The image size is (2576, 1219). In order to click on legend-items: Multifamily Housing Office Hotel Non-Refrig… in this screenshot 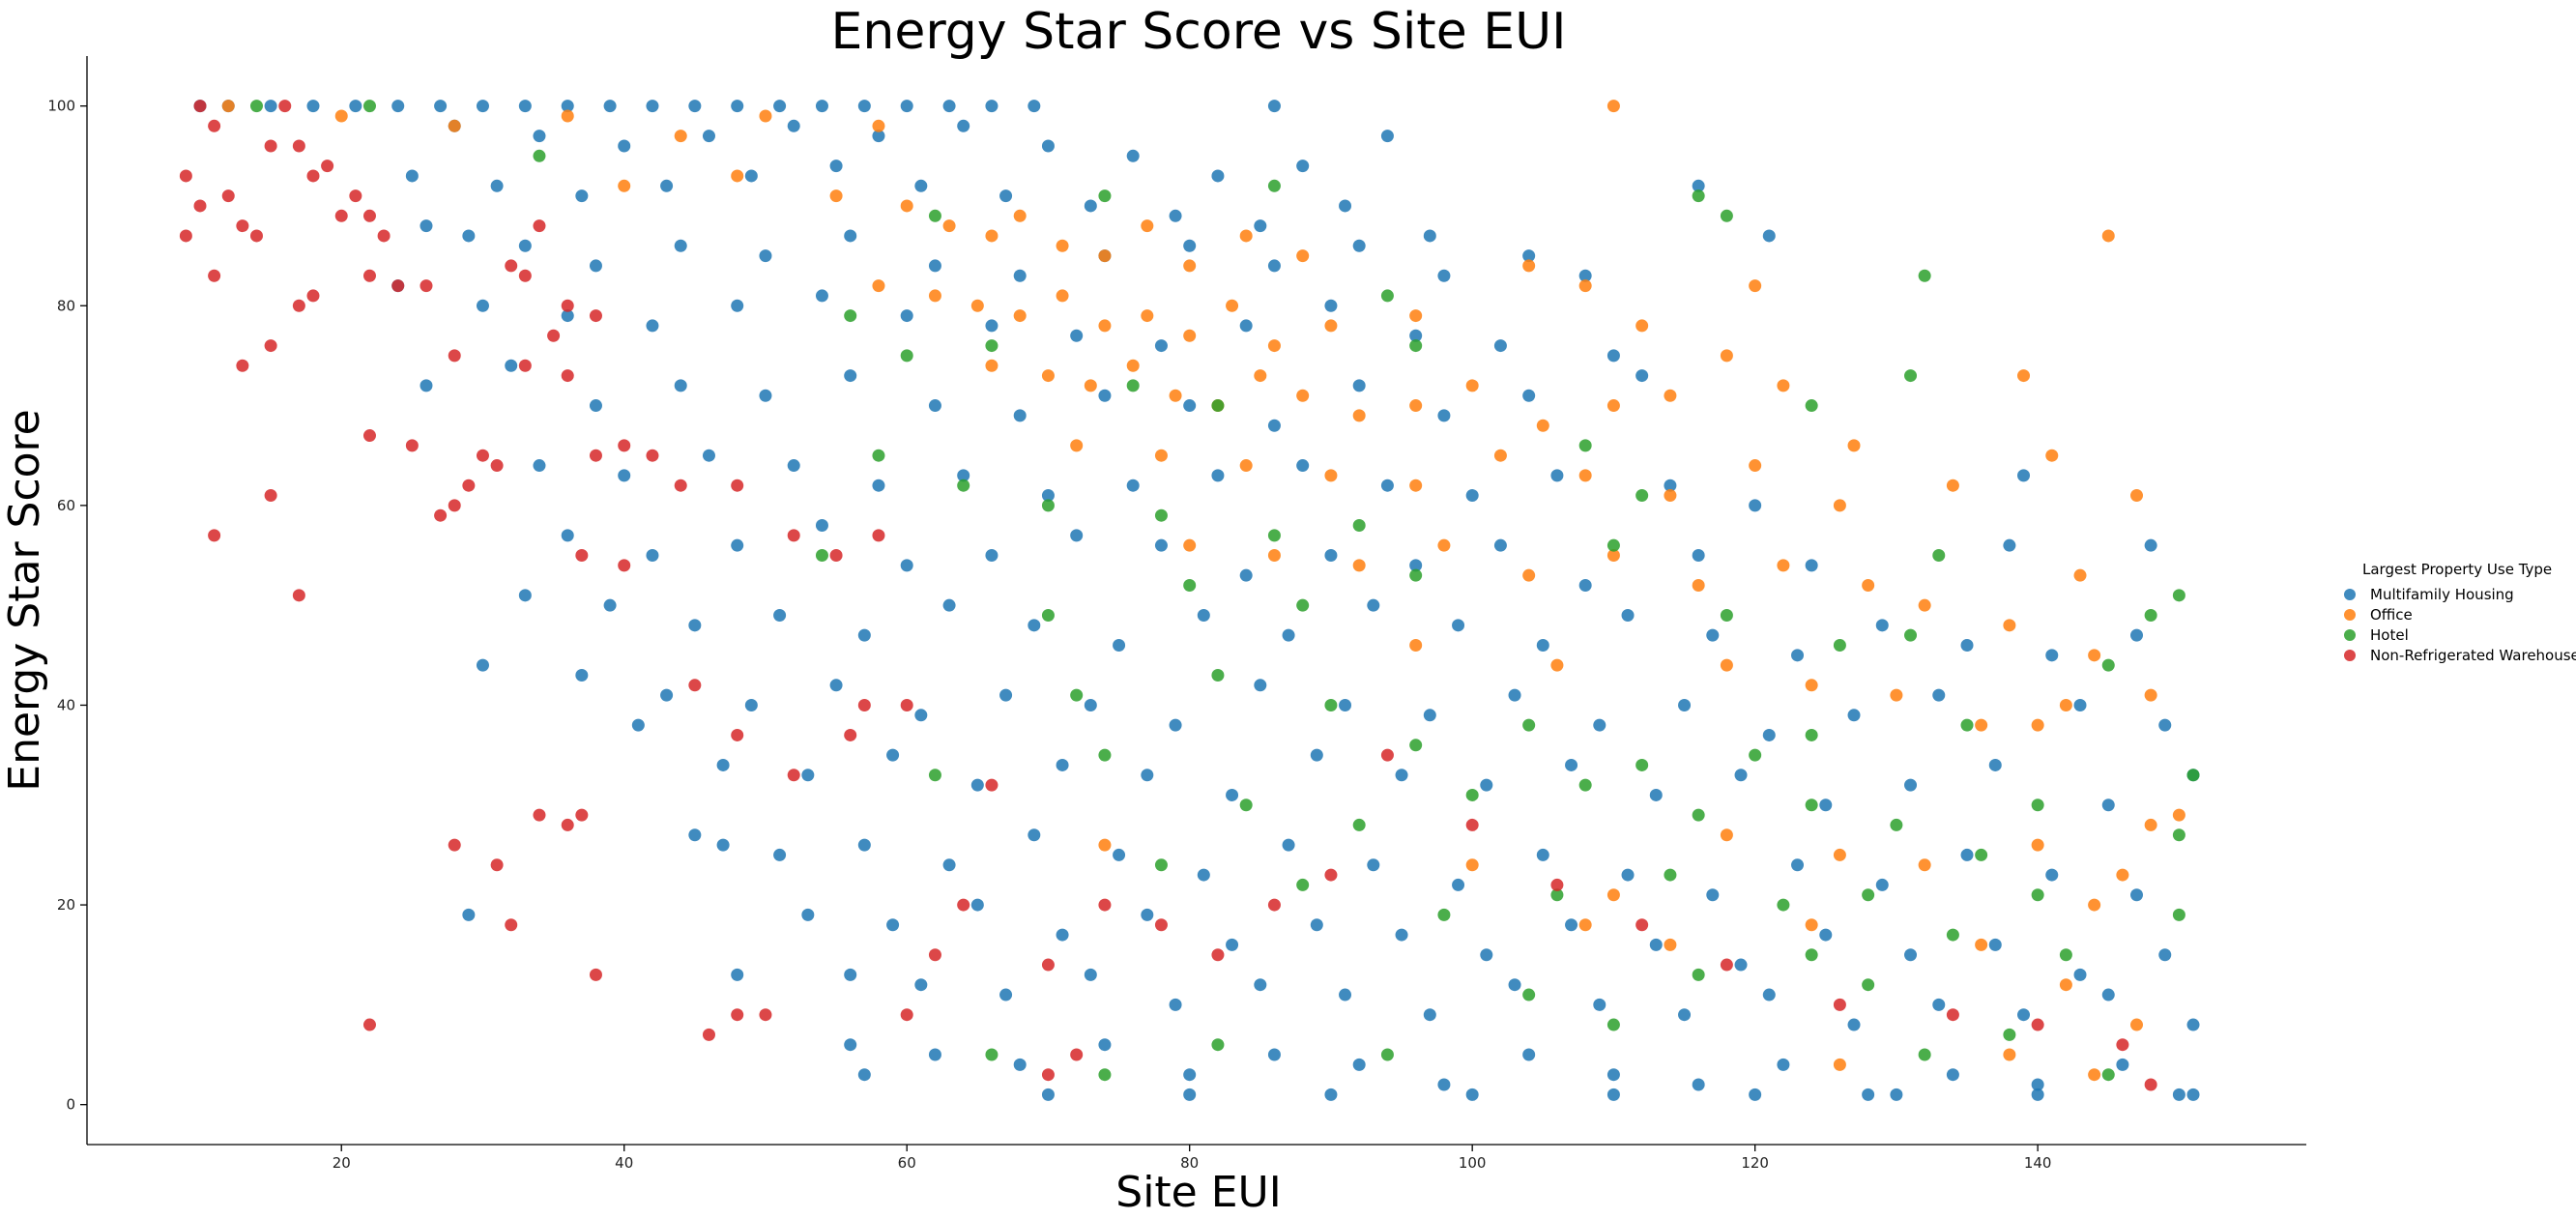, I will do `click(2460, 625)`.